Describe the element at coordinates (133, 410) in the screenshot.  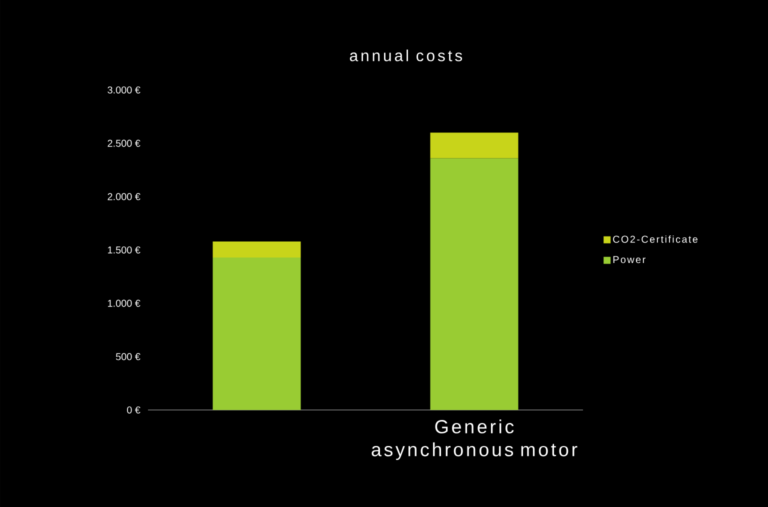
I see `y-tick-label: 0 €` at that location.